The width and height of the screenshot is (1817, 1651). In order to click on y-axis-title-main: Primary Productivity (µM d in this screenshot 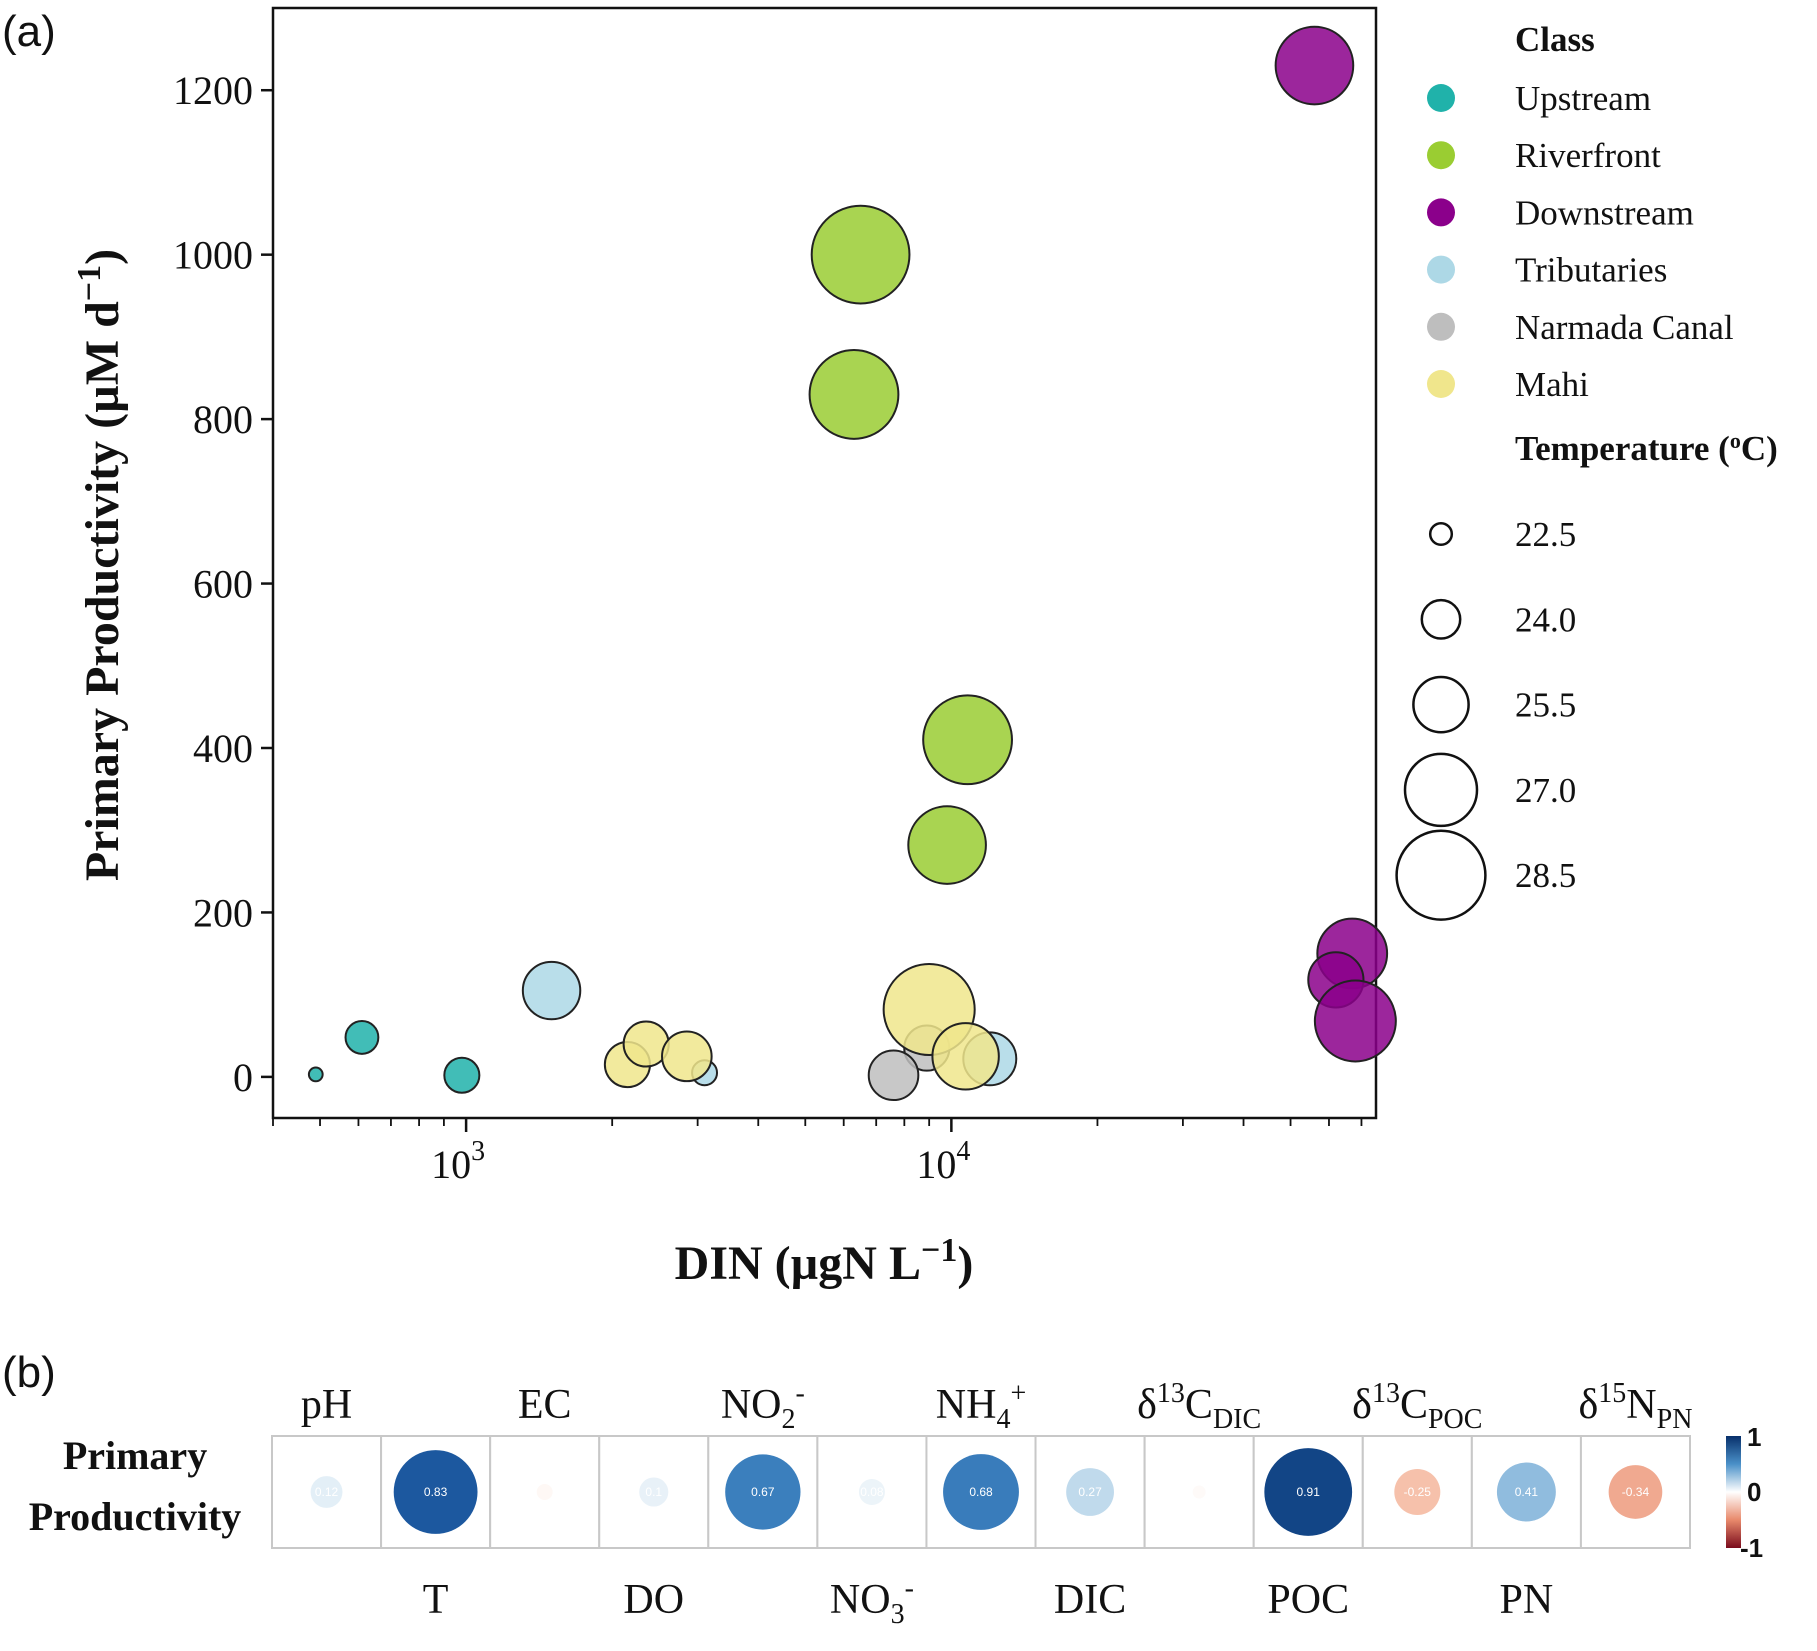, I will do `click(102, 591)`.